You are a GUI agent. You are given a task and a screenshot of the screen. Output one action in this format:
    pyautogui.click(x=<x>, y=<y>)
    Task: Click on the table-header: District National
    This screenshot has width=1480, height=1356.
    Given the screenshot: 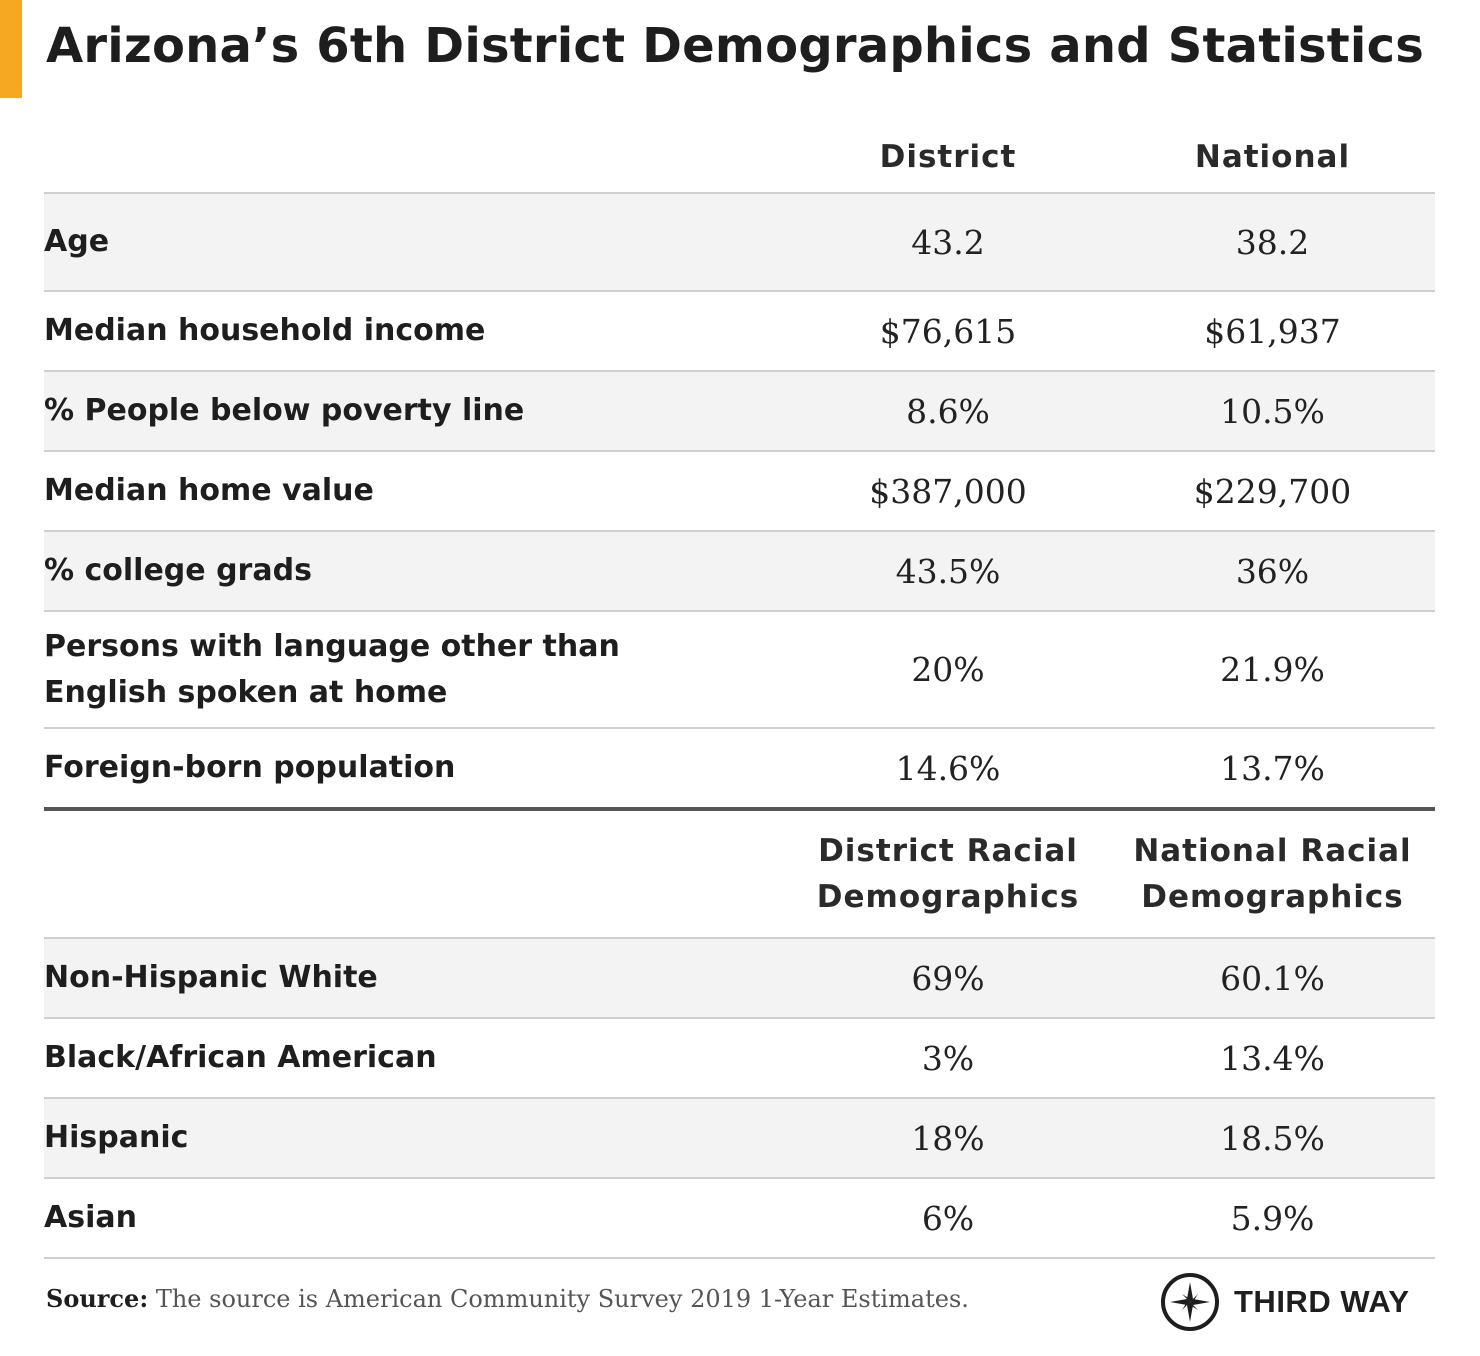 What is the action you would take?
    pyautogui.click(x=739, y=158)
    